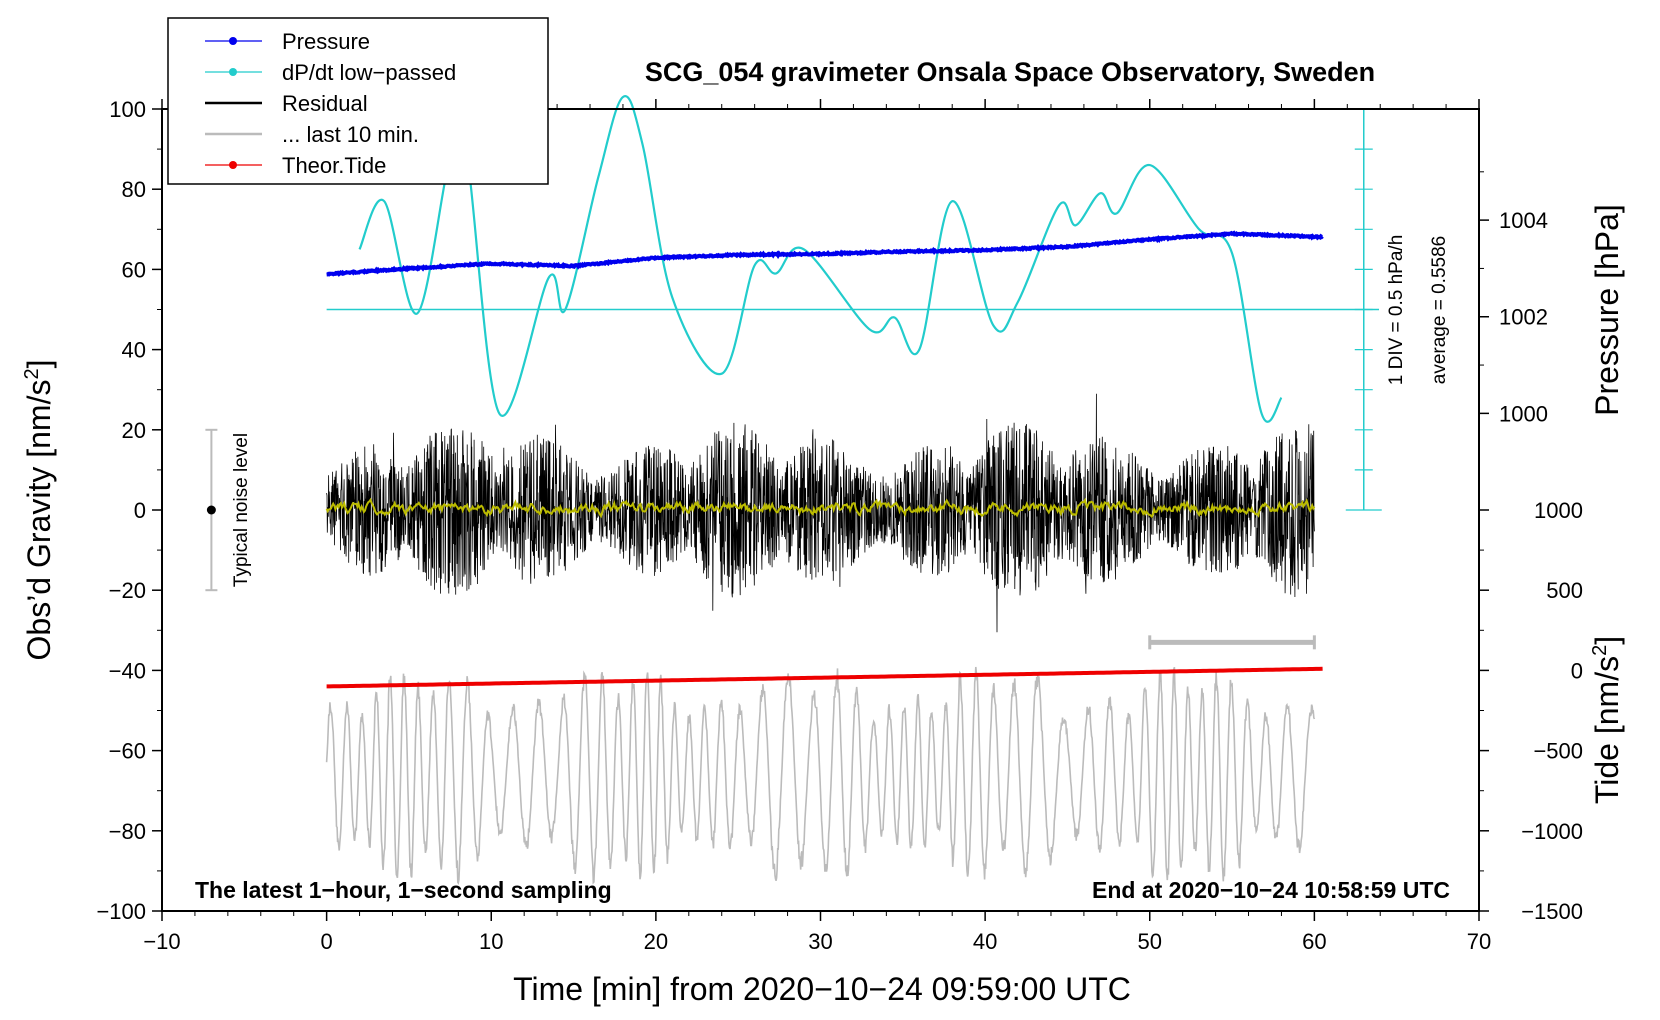 This screenshot has width=1660, height=1020. Describe the element at coordinates (1564, 590) in the screenshot. I see `tide-tick-label: 500` at that location.